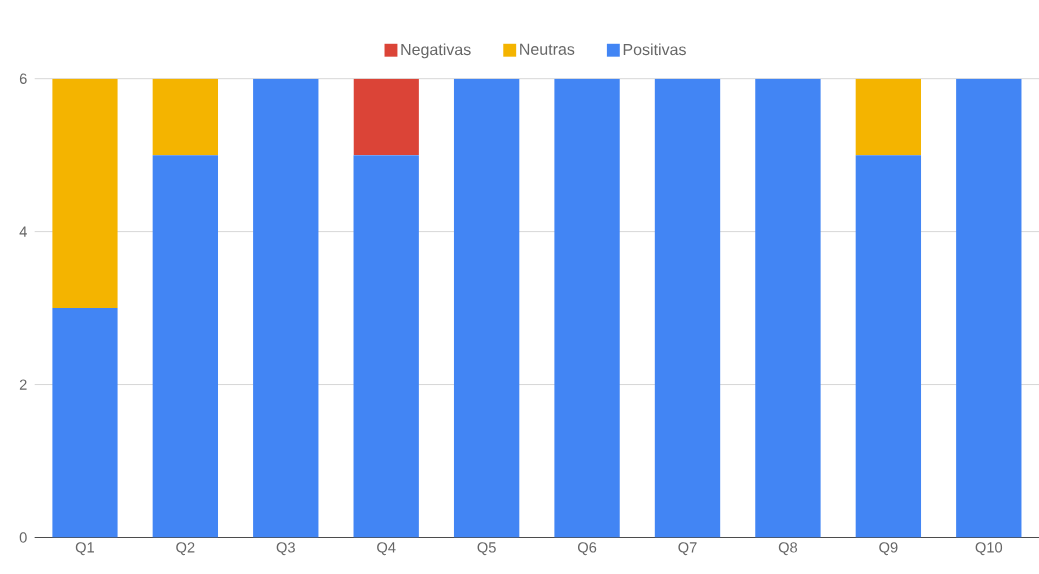 This screenshot has width=1039, height=574. What do you see at coordinates (788, 549) in the screenshot?
I see `x-tick-label: Q8` at bounding box center [788, 549].